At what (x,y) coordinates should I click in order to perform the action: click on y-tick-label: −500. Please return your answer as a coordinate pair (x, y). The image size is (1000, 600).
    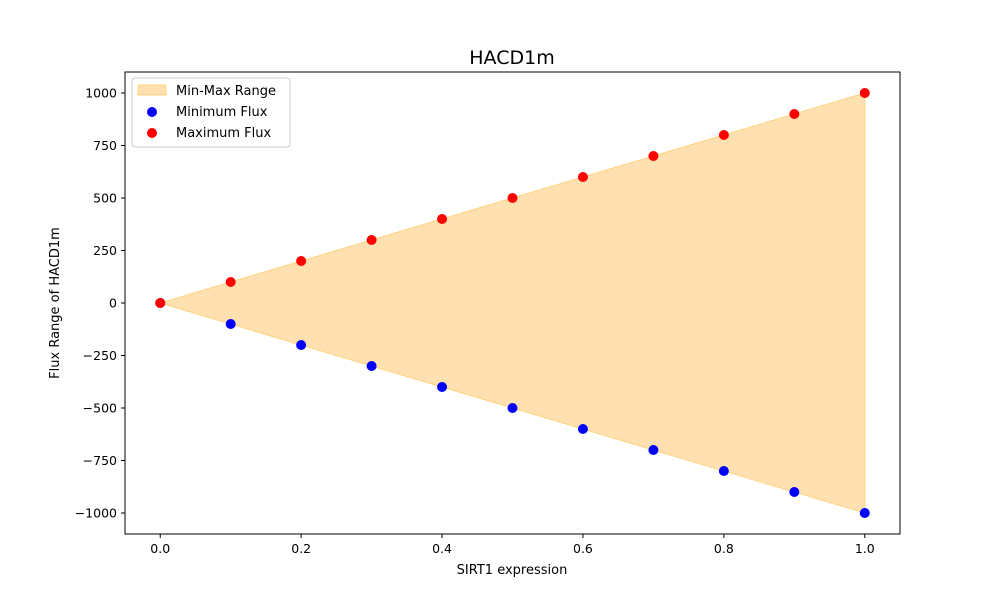
    Looking at the image, I should click on (100, 408).